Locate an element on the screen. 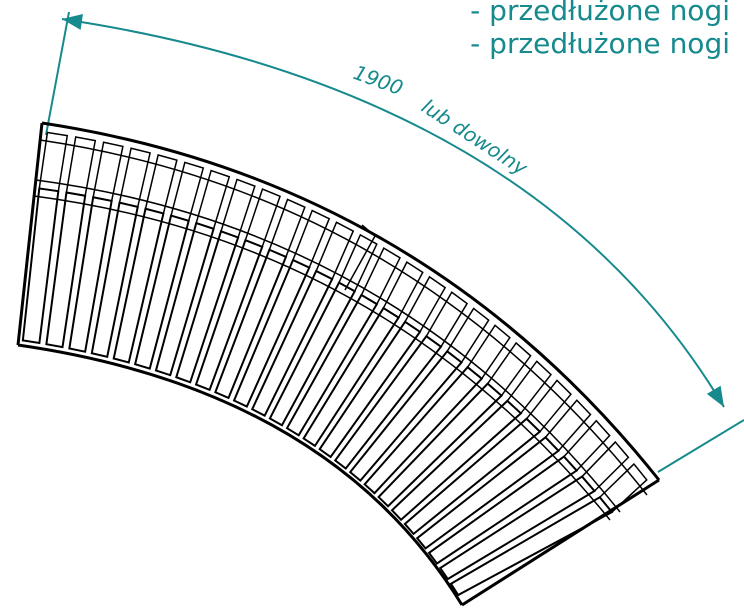 This screenshot has height=613, width=744. dimension-note: lub dowolny is located at coordinates (474, 137).